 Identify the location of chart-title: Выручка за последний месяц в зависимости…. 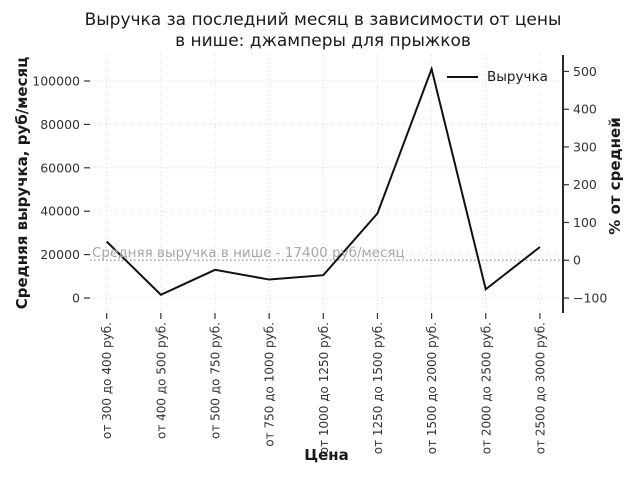
(323, 31).